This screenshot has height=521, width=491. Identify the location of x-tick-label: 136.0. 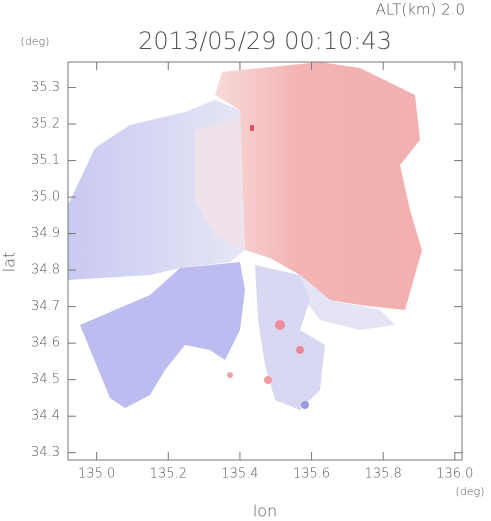
(454, 474).